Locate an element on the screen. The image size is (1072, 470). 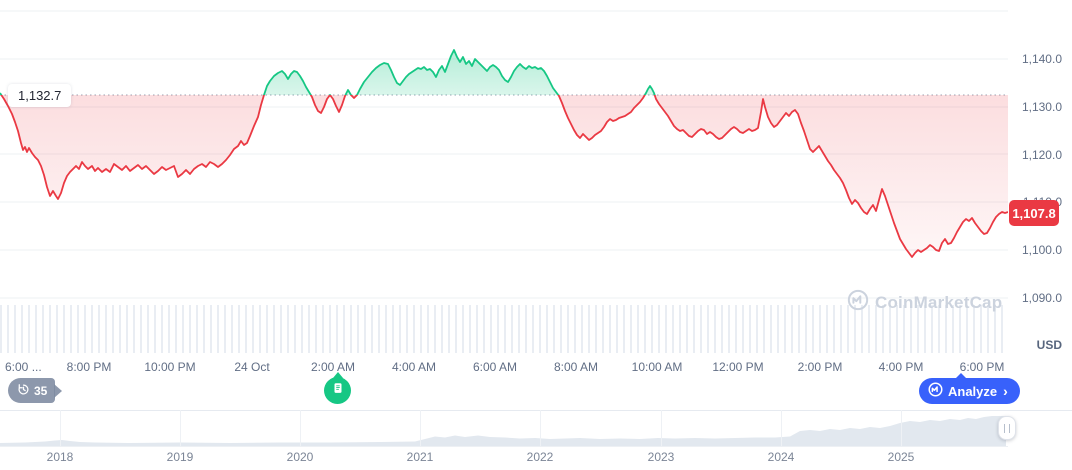
y-tick-1090: 1,090.0 is located at coordinates (1041, 298).